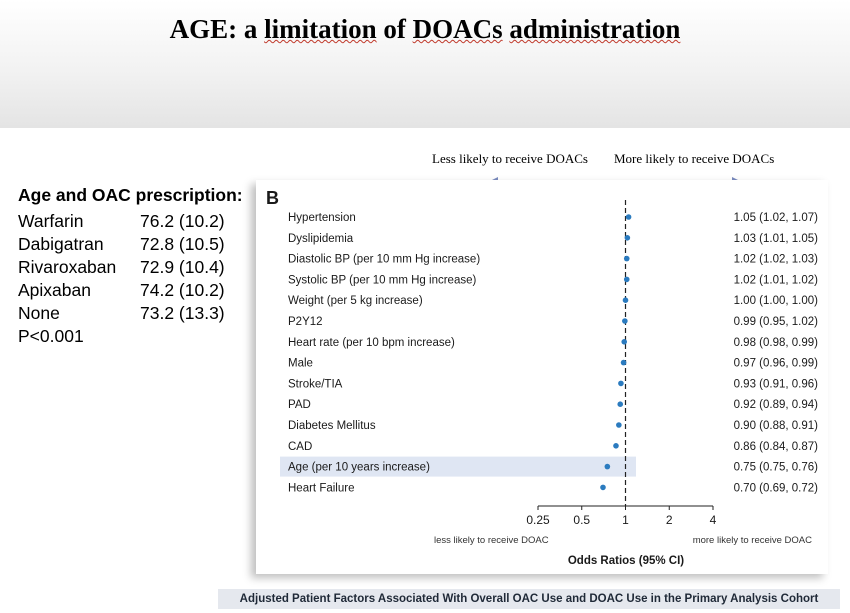 The height and width of the screenshot is (613, 850). What do you see at coordinates (457, 29) in the screenshot?
I see `title-word-doacs: DOACs` at bounding box center [457, 29].